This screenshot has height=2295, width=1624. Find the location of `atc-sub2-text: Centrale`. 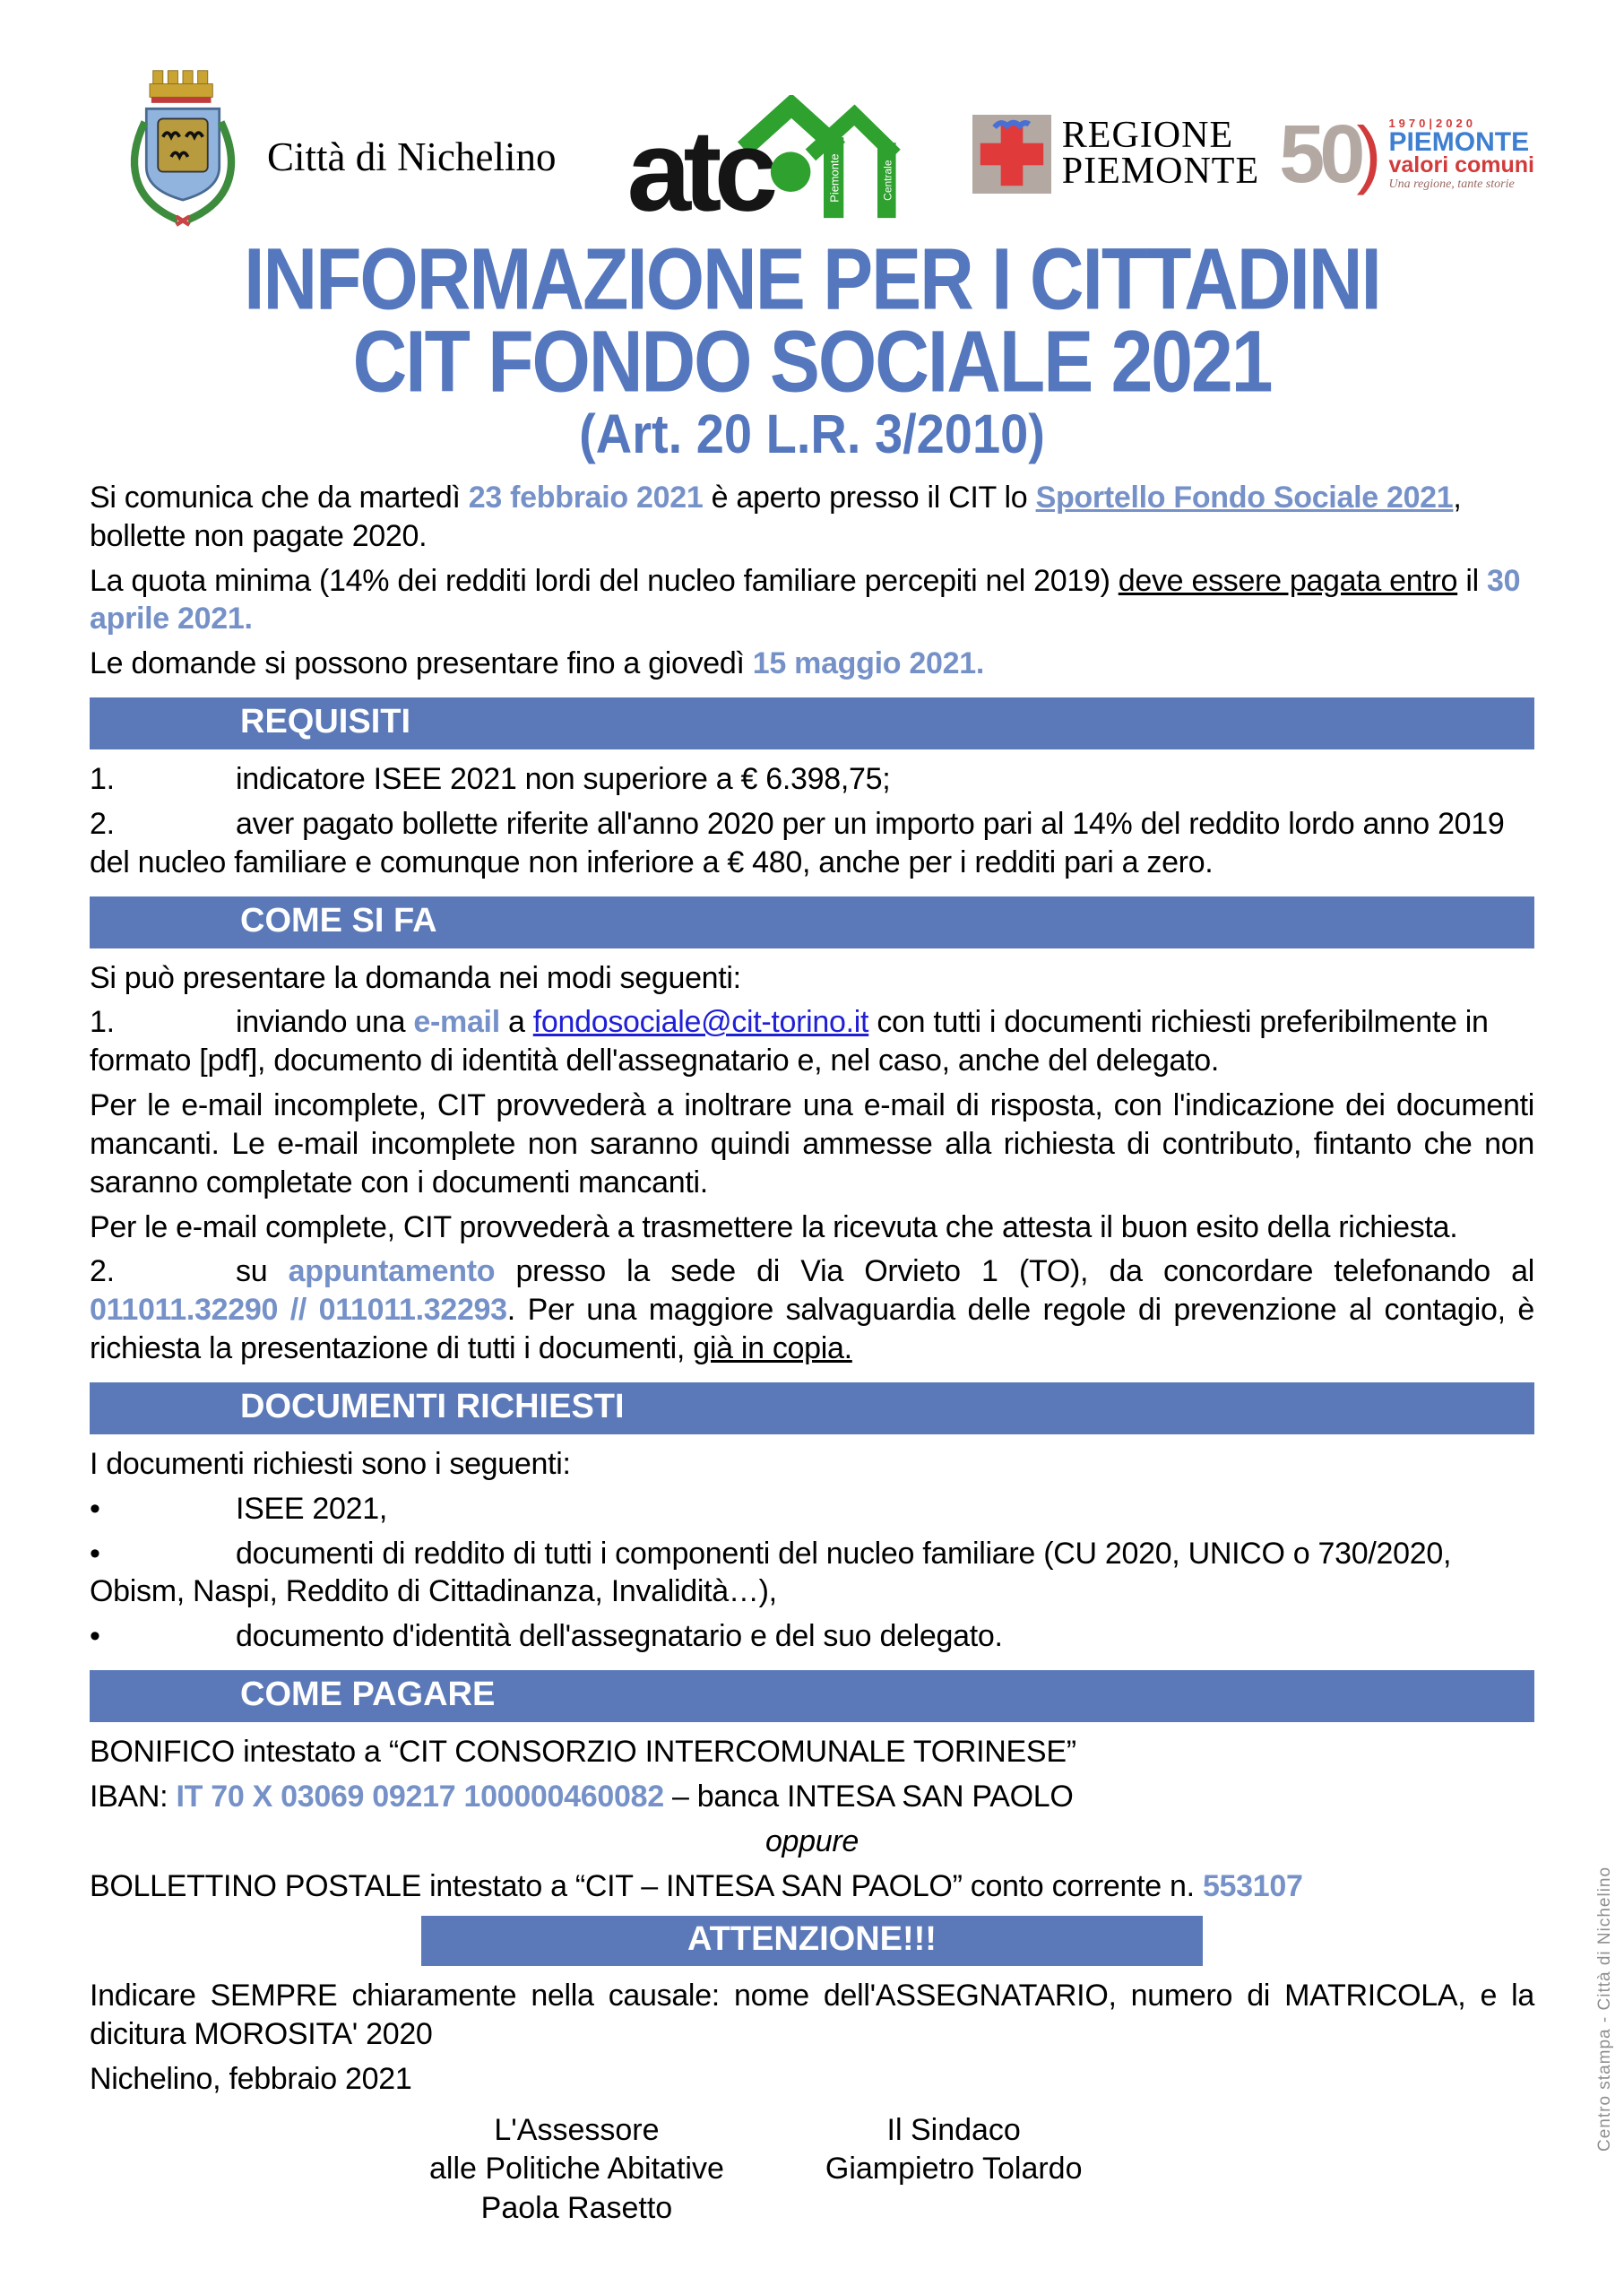

atc-sub2-text: Centrale is located at coordinates (887, 181).